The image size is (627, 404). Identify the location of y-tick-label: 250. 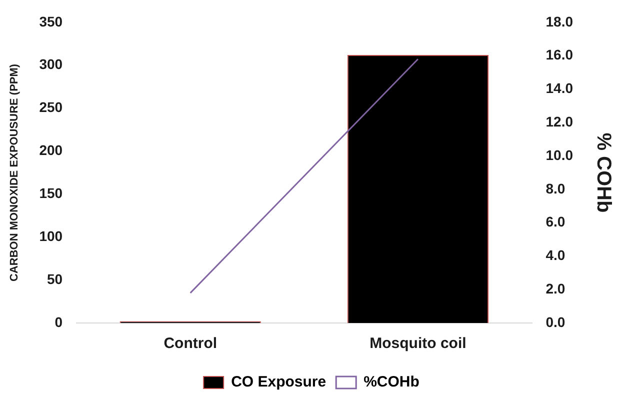
(51, 107).